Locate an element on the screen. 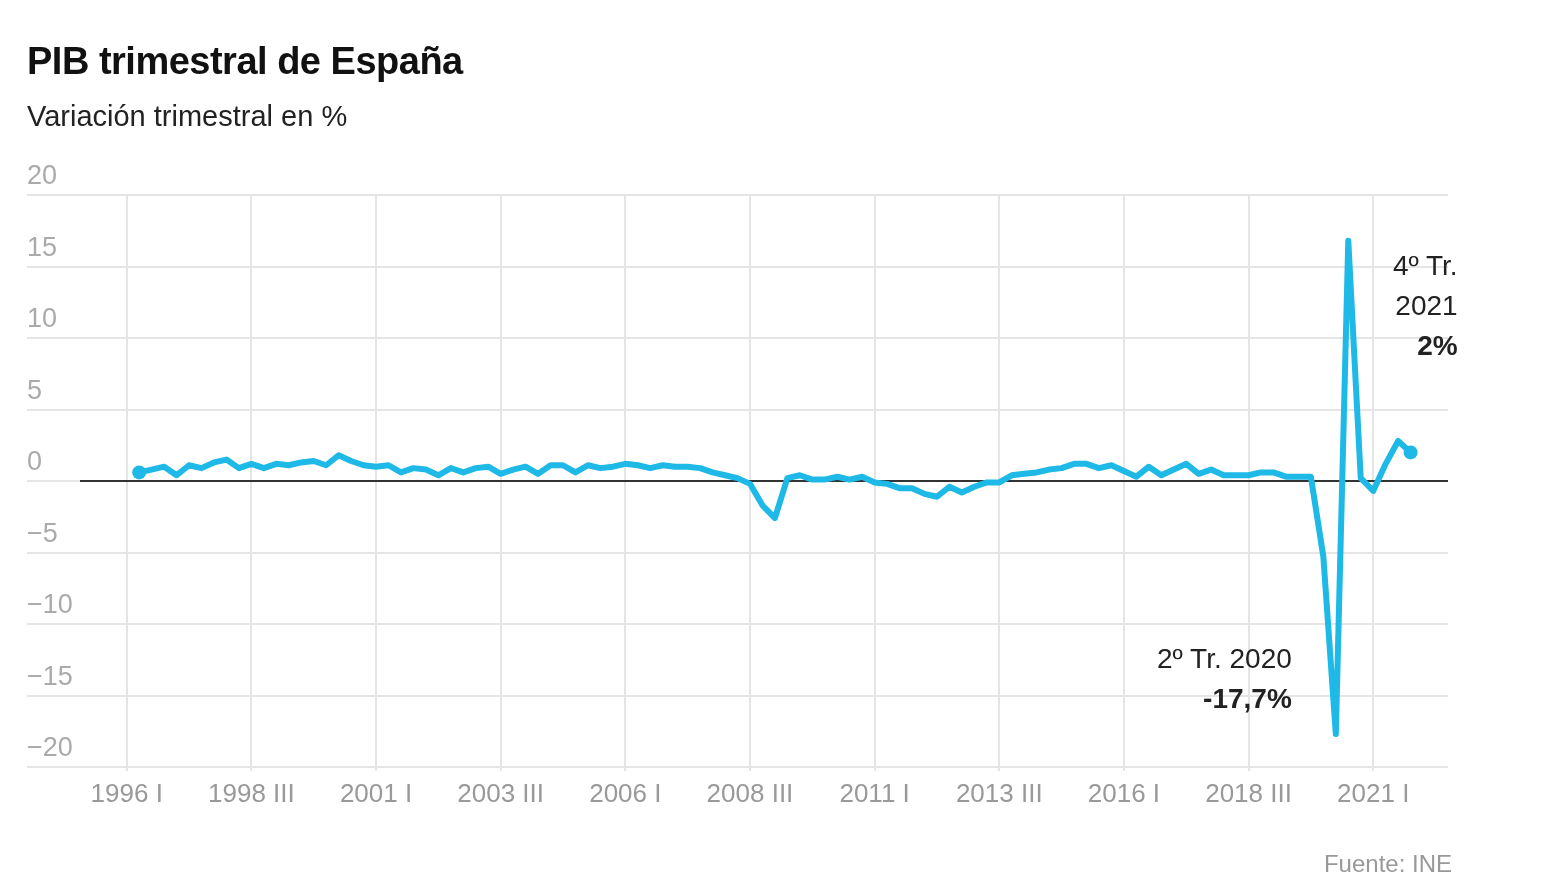  y-tick-label: 15 is located at coordinates (42, 246).